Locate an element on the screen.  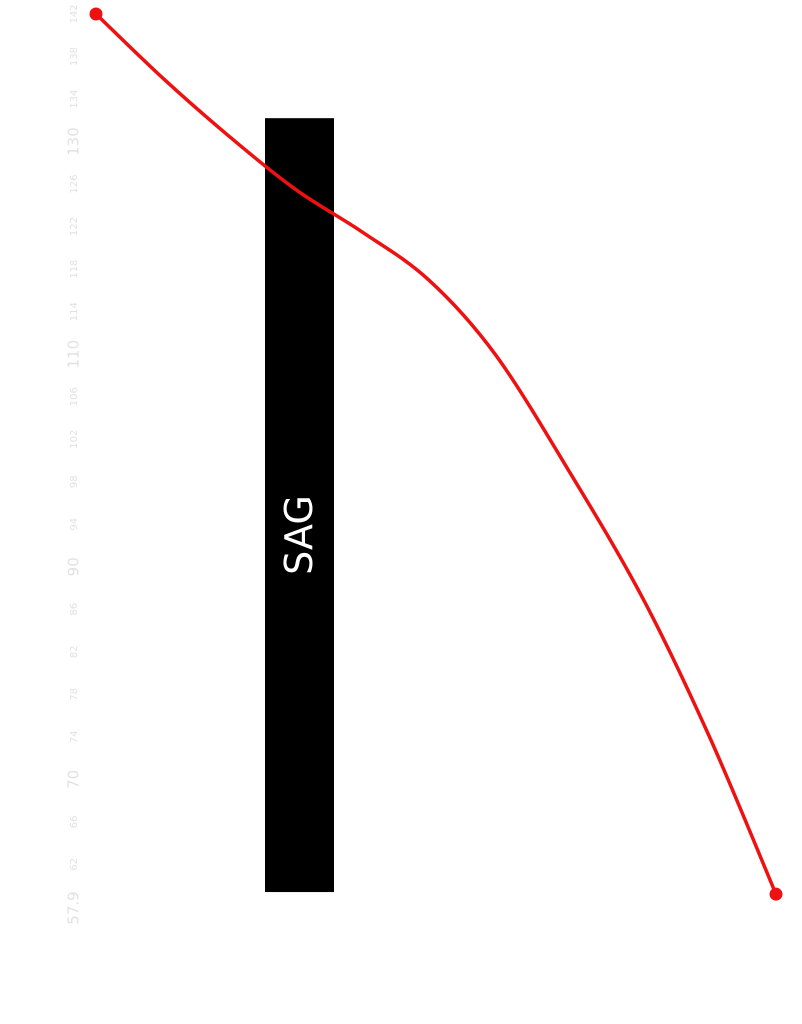
tick-label-20: 138 is located at coordinates (74, 56).